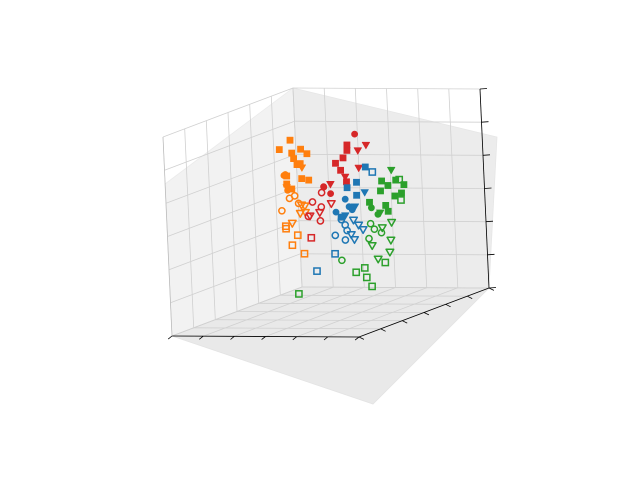 This screenshot has height=480, width=640. I want to click on left-edge-line, so click(167, 236).